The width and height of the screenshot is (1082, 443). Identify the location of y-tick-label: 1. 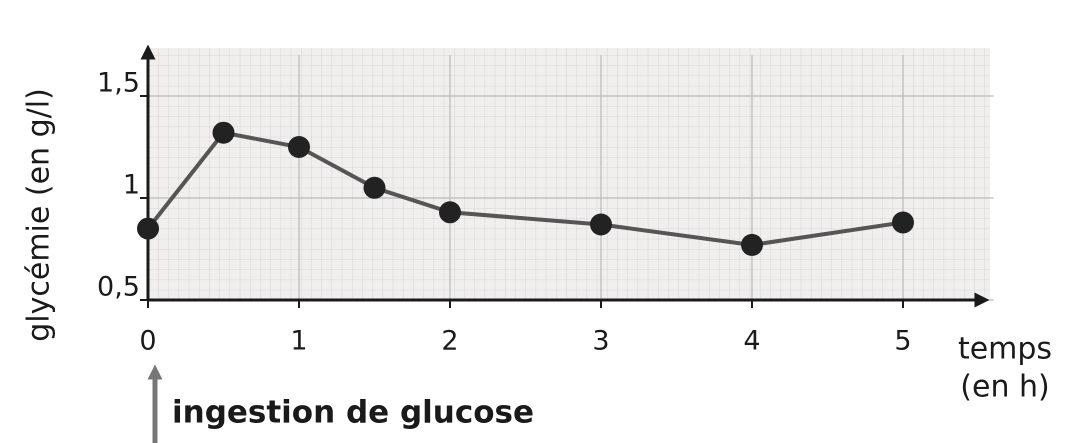
(131, 185).